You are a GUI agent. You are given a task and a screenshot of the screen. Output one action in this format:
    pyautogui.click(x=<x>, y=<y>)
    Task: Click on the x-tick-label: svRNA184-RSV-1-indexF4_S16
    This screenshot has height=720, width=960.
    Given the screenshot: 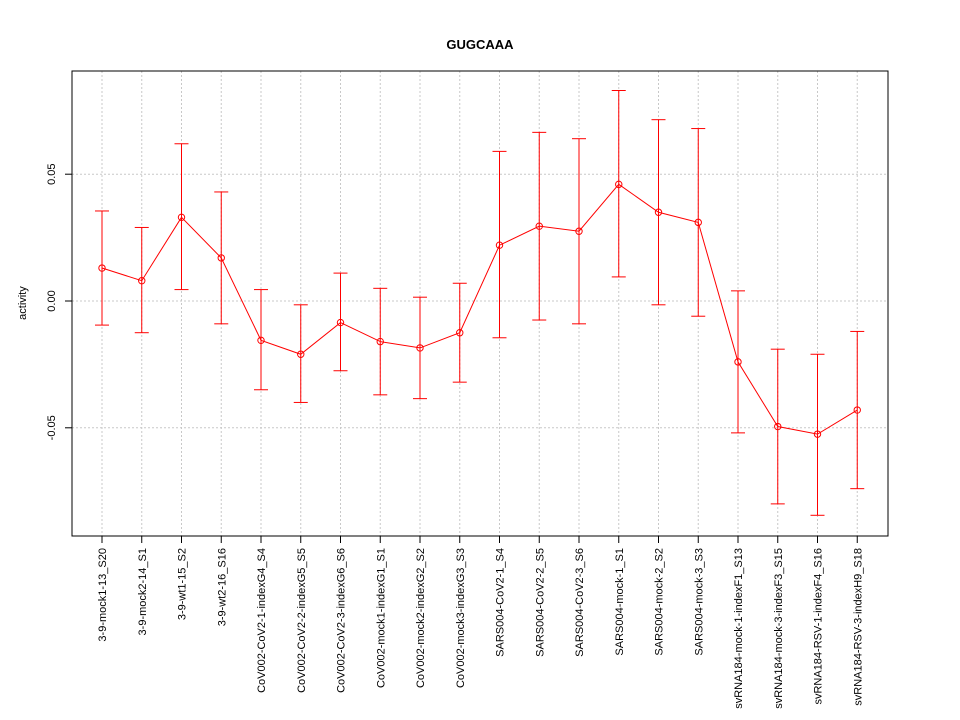 What is the action you would take?
    pyautogui.click(x=819, y=626)
    